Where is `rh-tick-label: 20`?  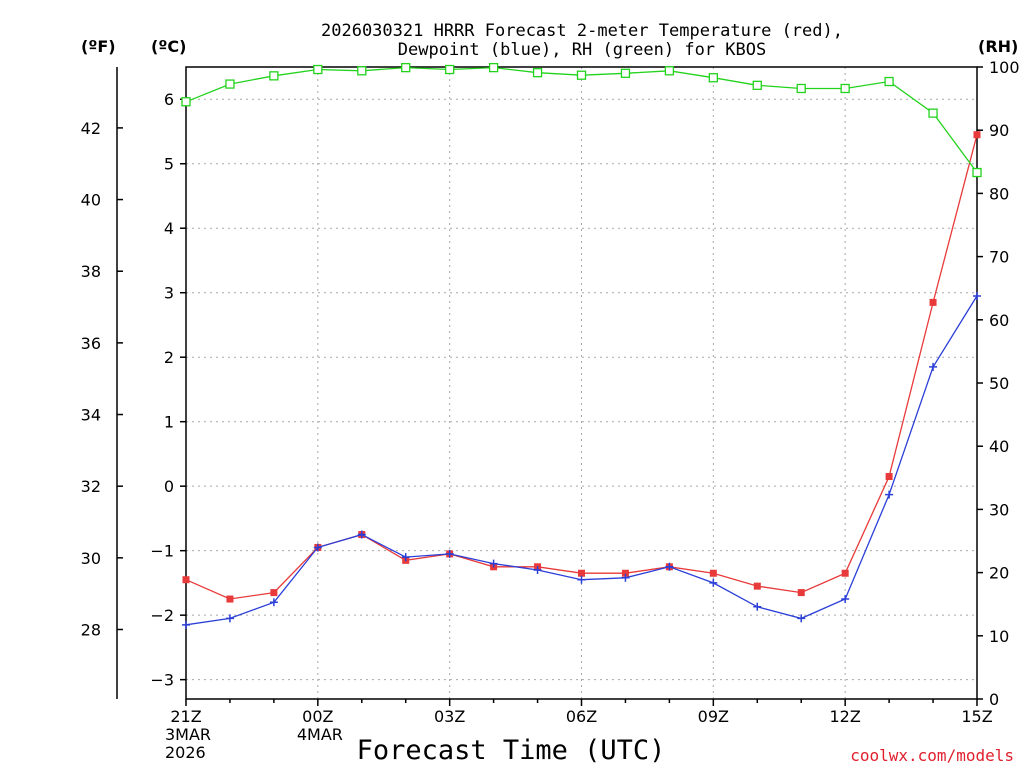
rh-tick-label: 20 is located at coordinates (999, 573).